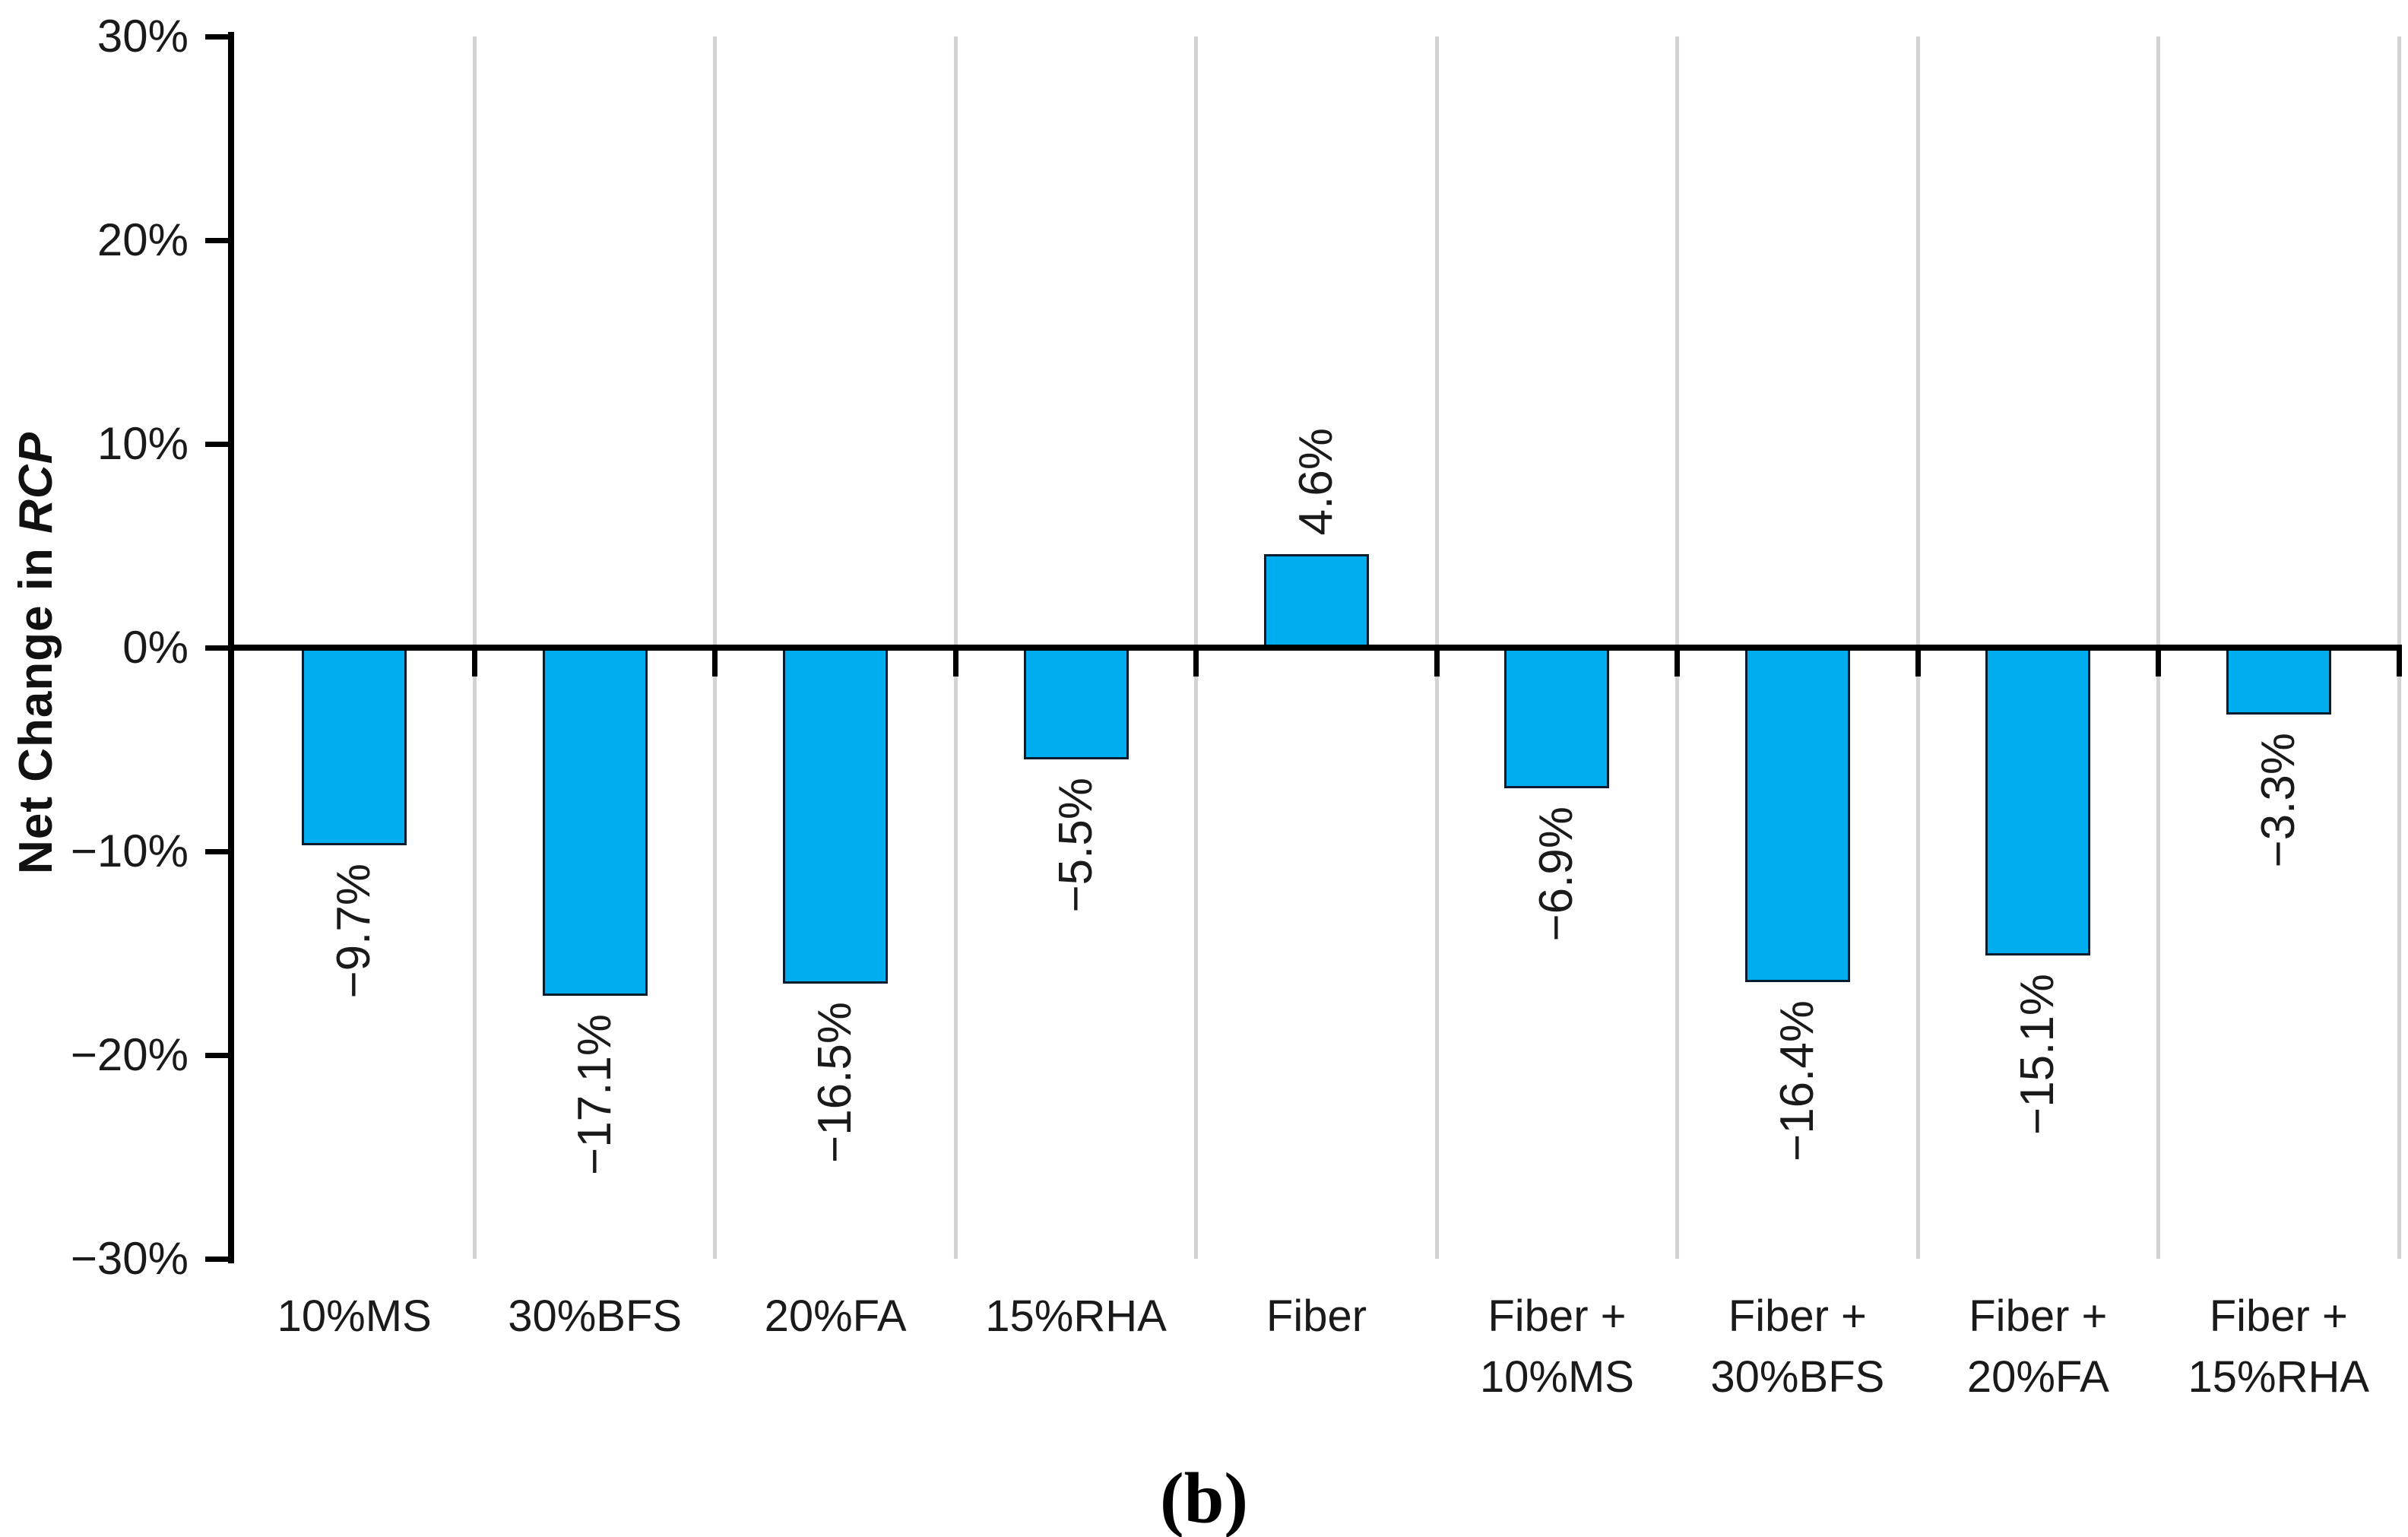 The height and width of the screenshot is (1537, 2408). What do you see at coordinates (2278, 801) in the screenshot?
I see `bar-value-label: −3.3%` at bounding box center [2278, 801].